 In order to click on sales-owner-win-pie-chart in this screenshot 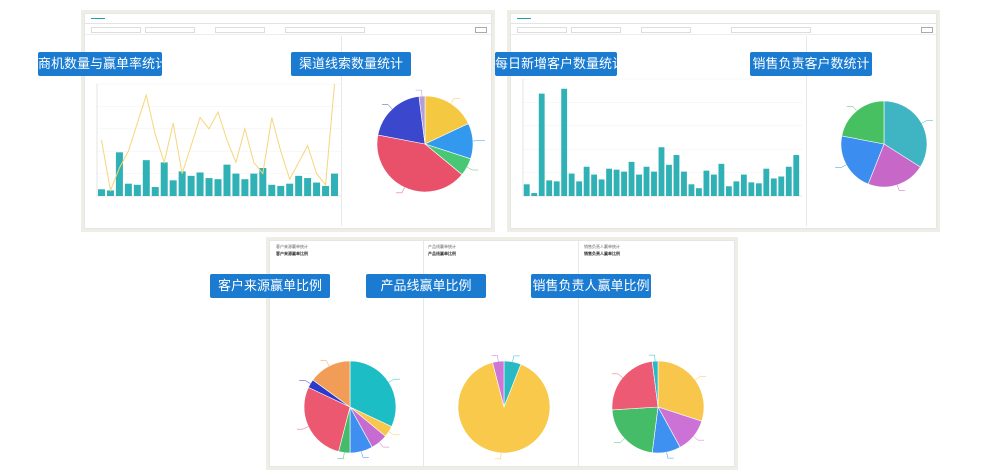, I will do `click(659, 406)`.